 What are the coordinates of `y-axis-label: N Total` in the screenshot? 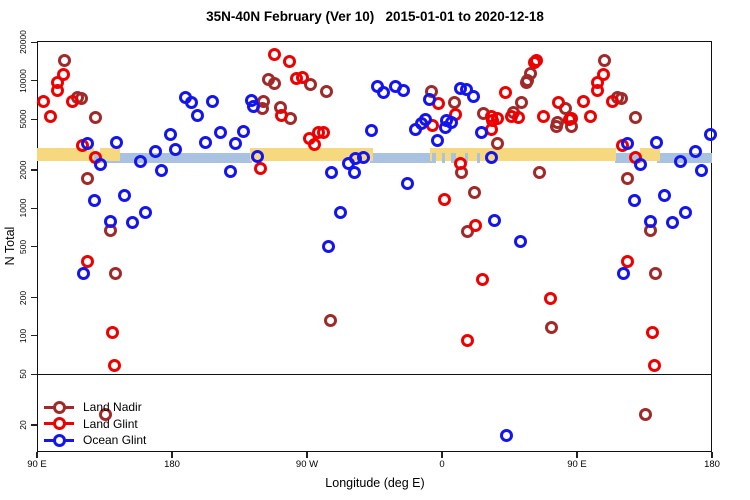 It's located at (10, 246).